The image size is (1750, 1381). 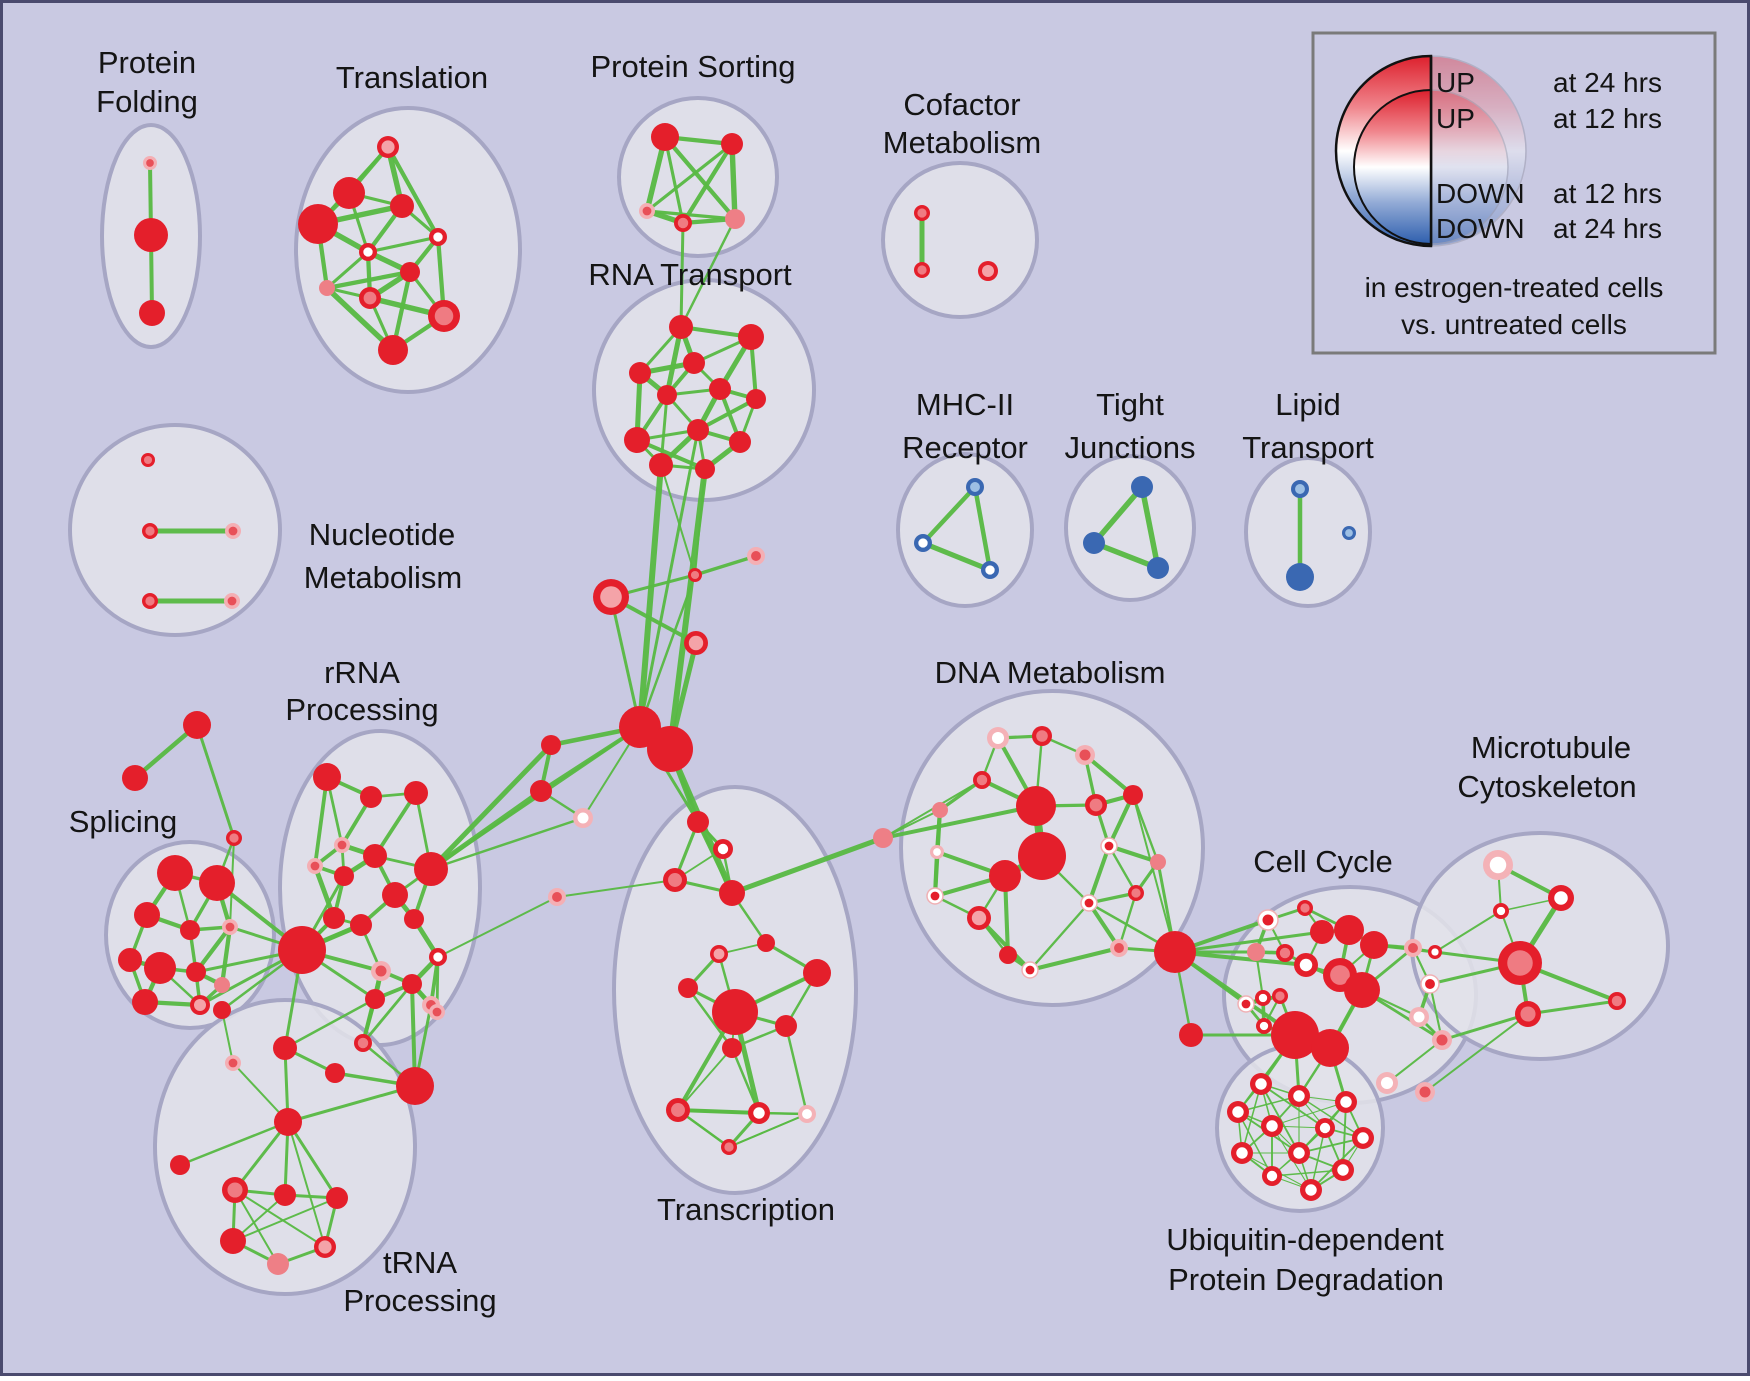 What do you see at coordinates (1607, 228) in the screenshot?
I see `legend-time-3: at 24 hrs` at bounding box center [1607, 228].